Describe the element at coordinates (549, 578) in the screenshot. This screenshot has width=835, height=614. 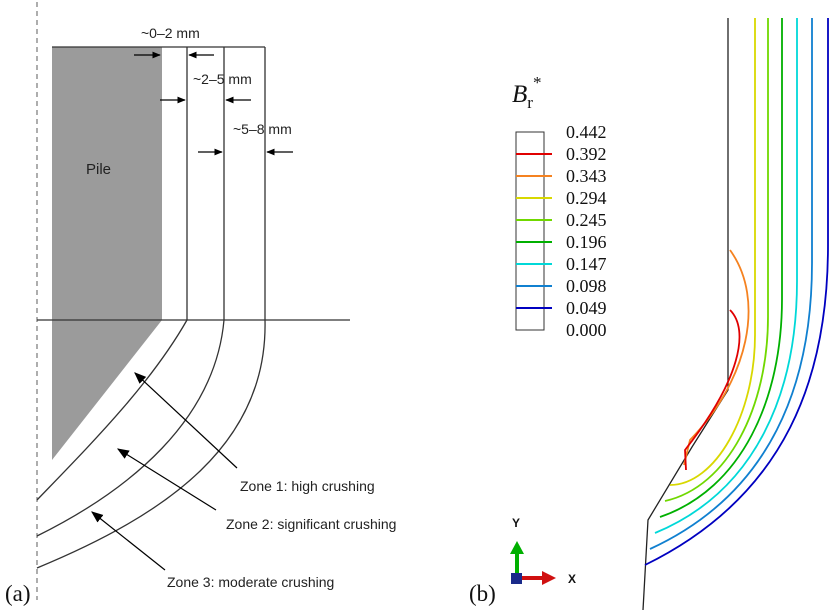
I see `x-axis-arrowhead` at that location.